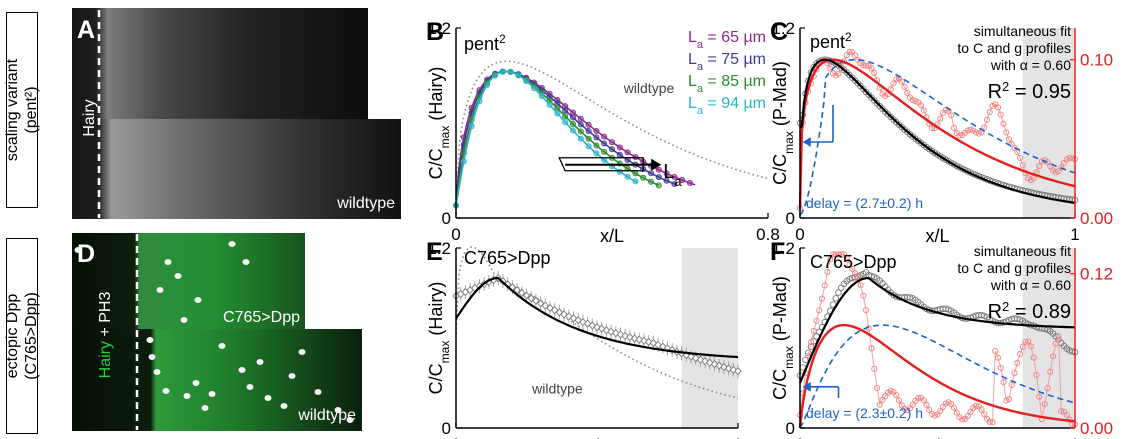 This screenshot has height=439, width=1123. Describe the element at coordinates (1096, 218) in the screenshot. I see `y2-tick-label: 0.00` at that location.